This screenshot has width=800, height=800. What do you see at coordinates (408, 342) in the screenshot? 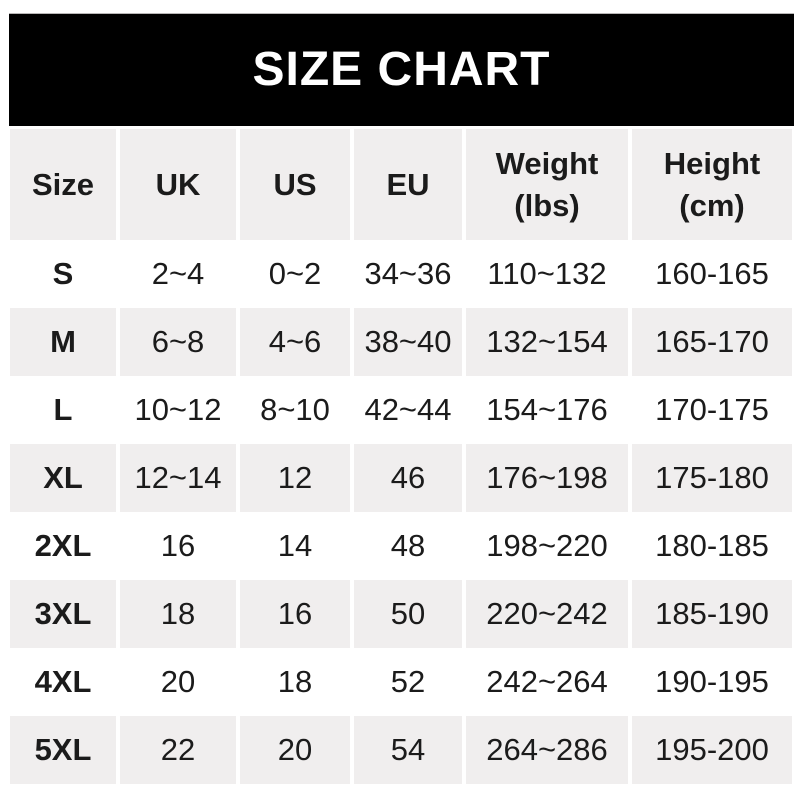
I see `cell-eu: 38~40` at bounding box center [408, 342].